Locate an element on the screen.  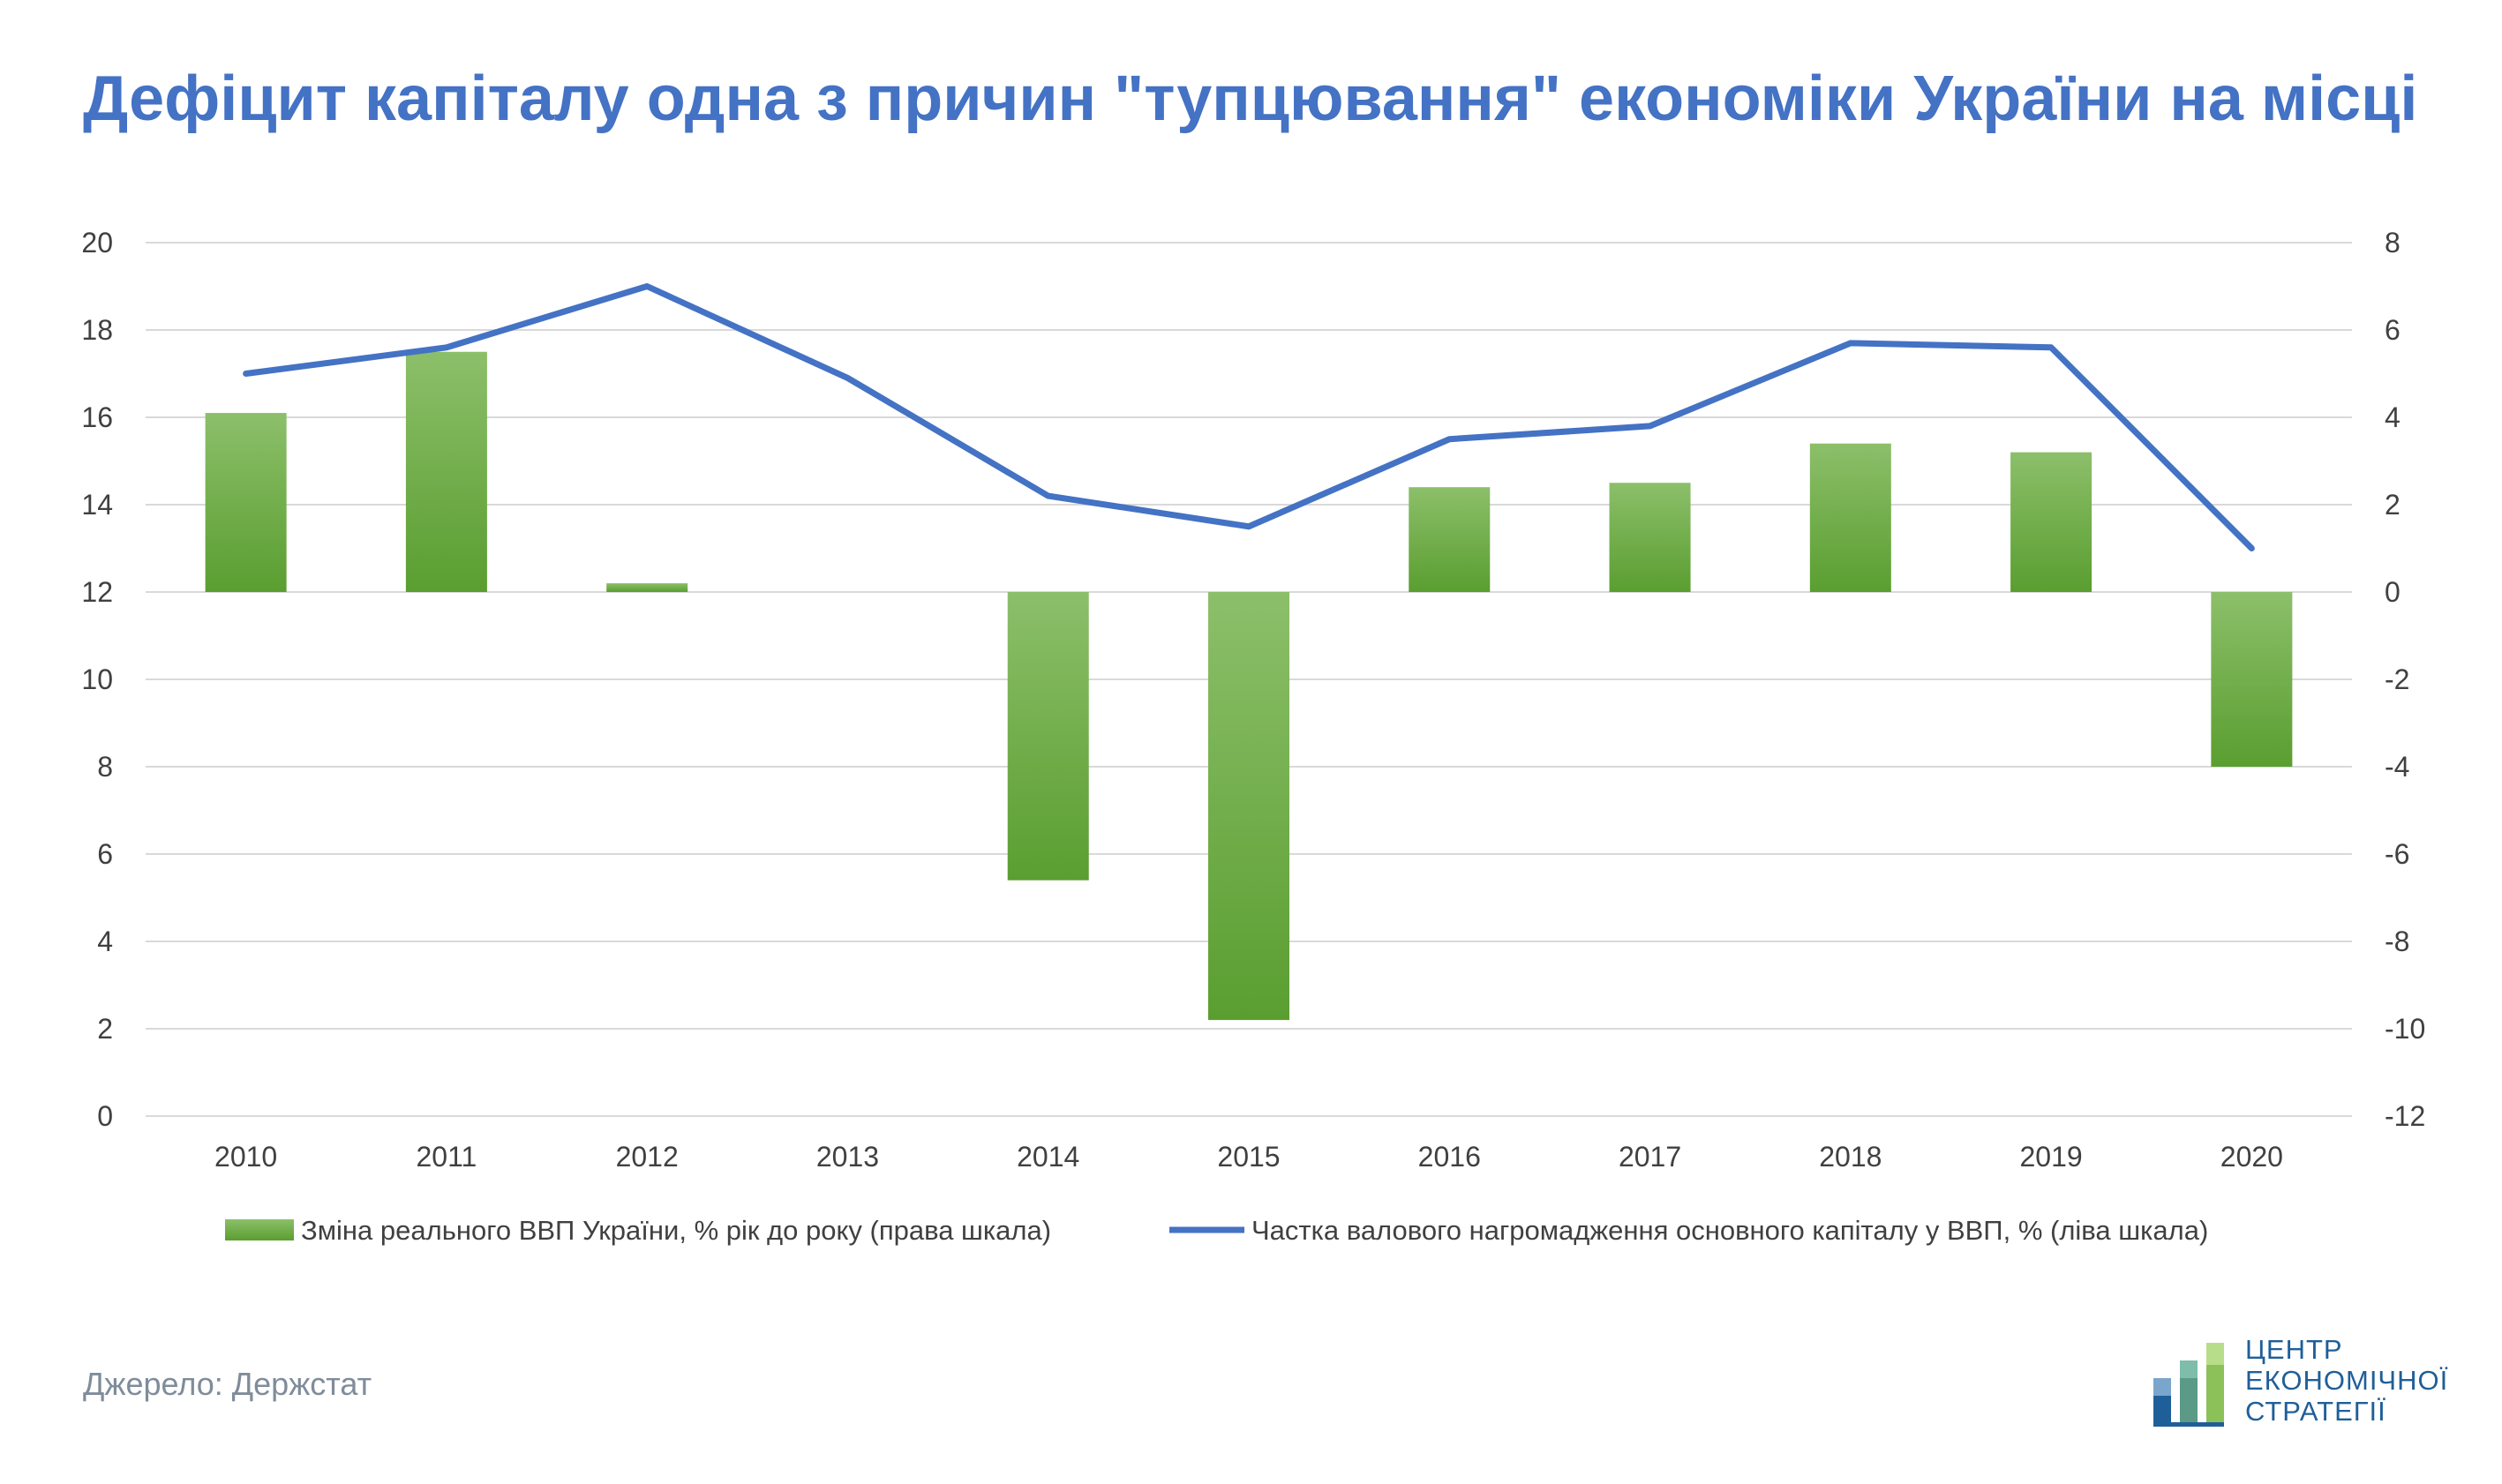
legend-bar-swatch is located at coordinates (259, 1229).